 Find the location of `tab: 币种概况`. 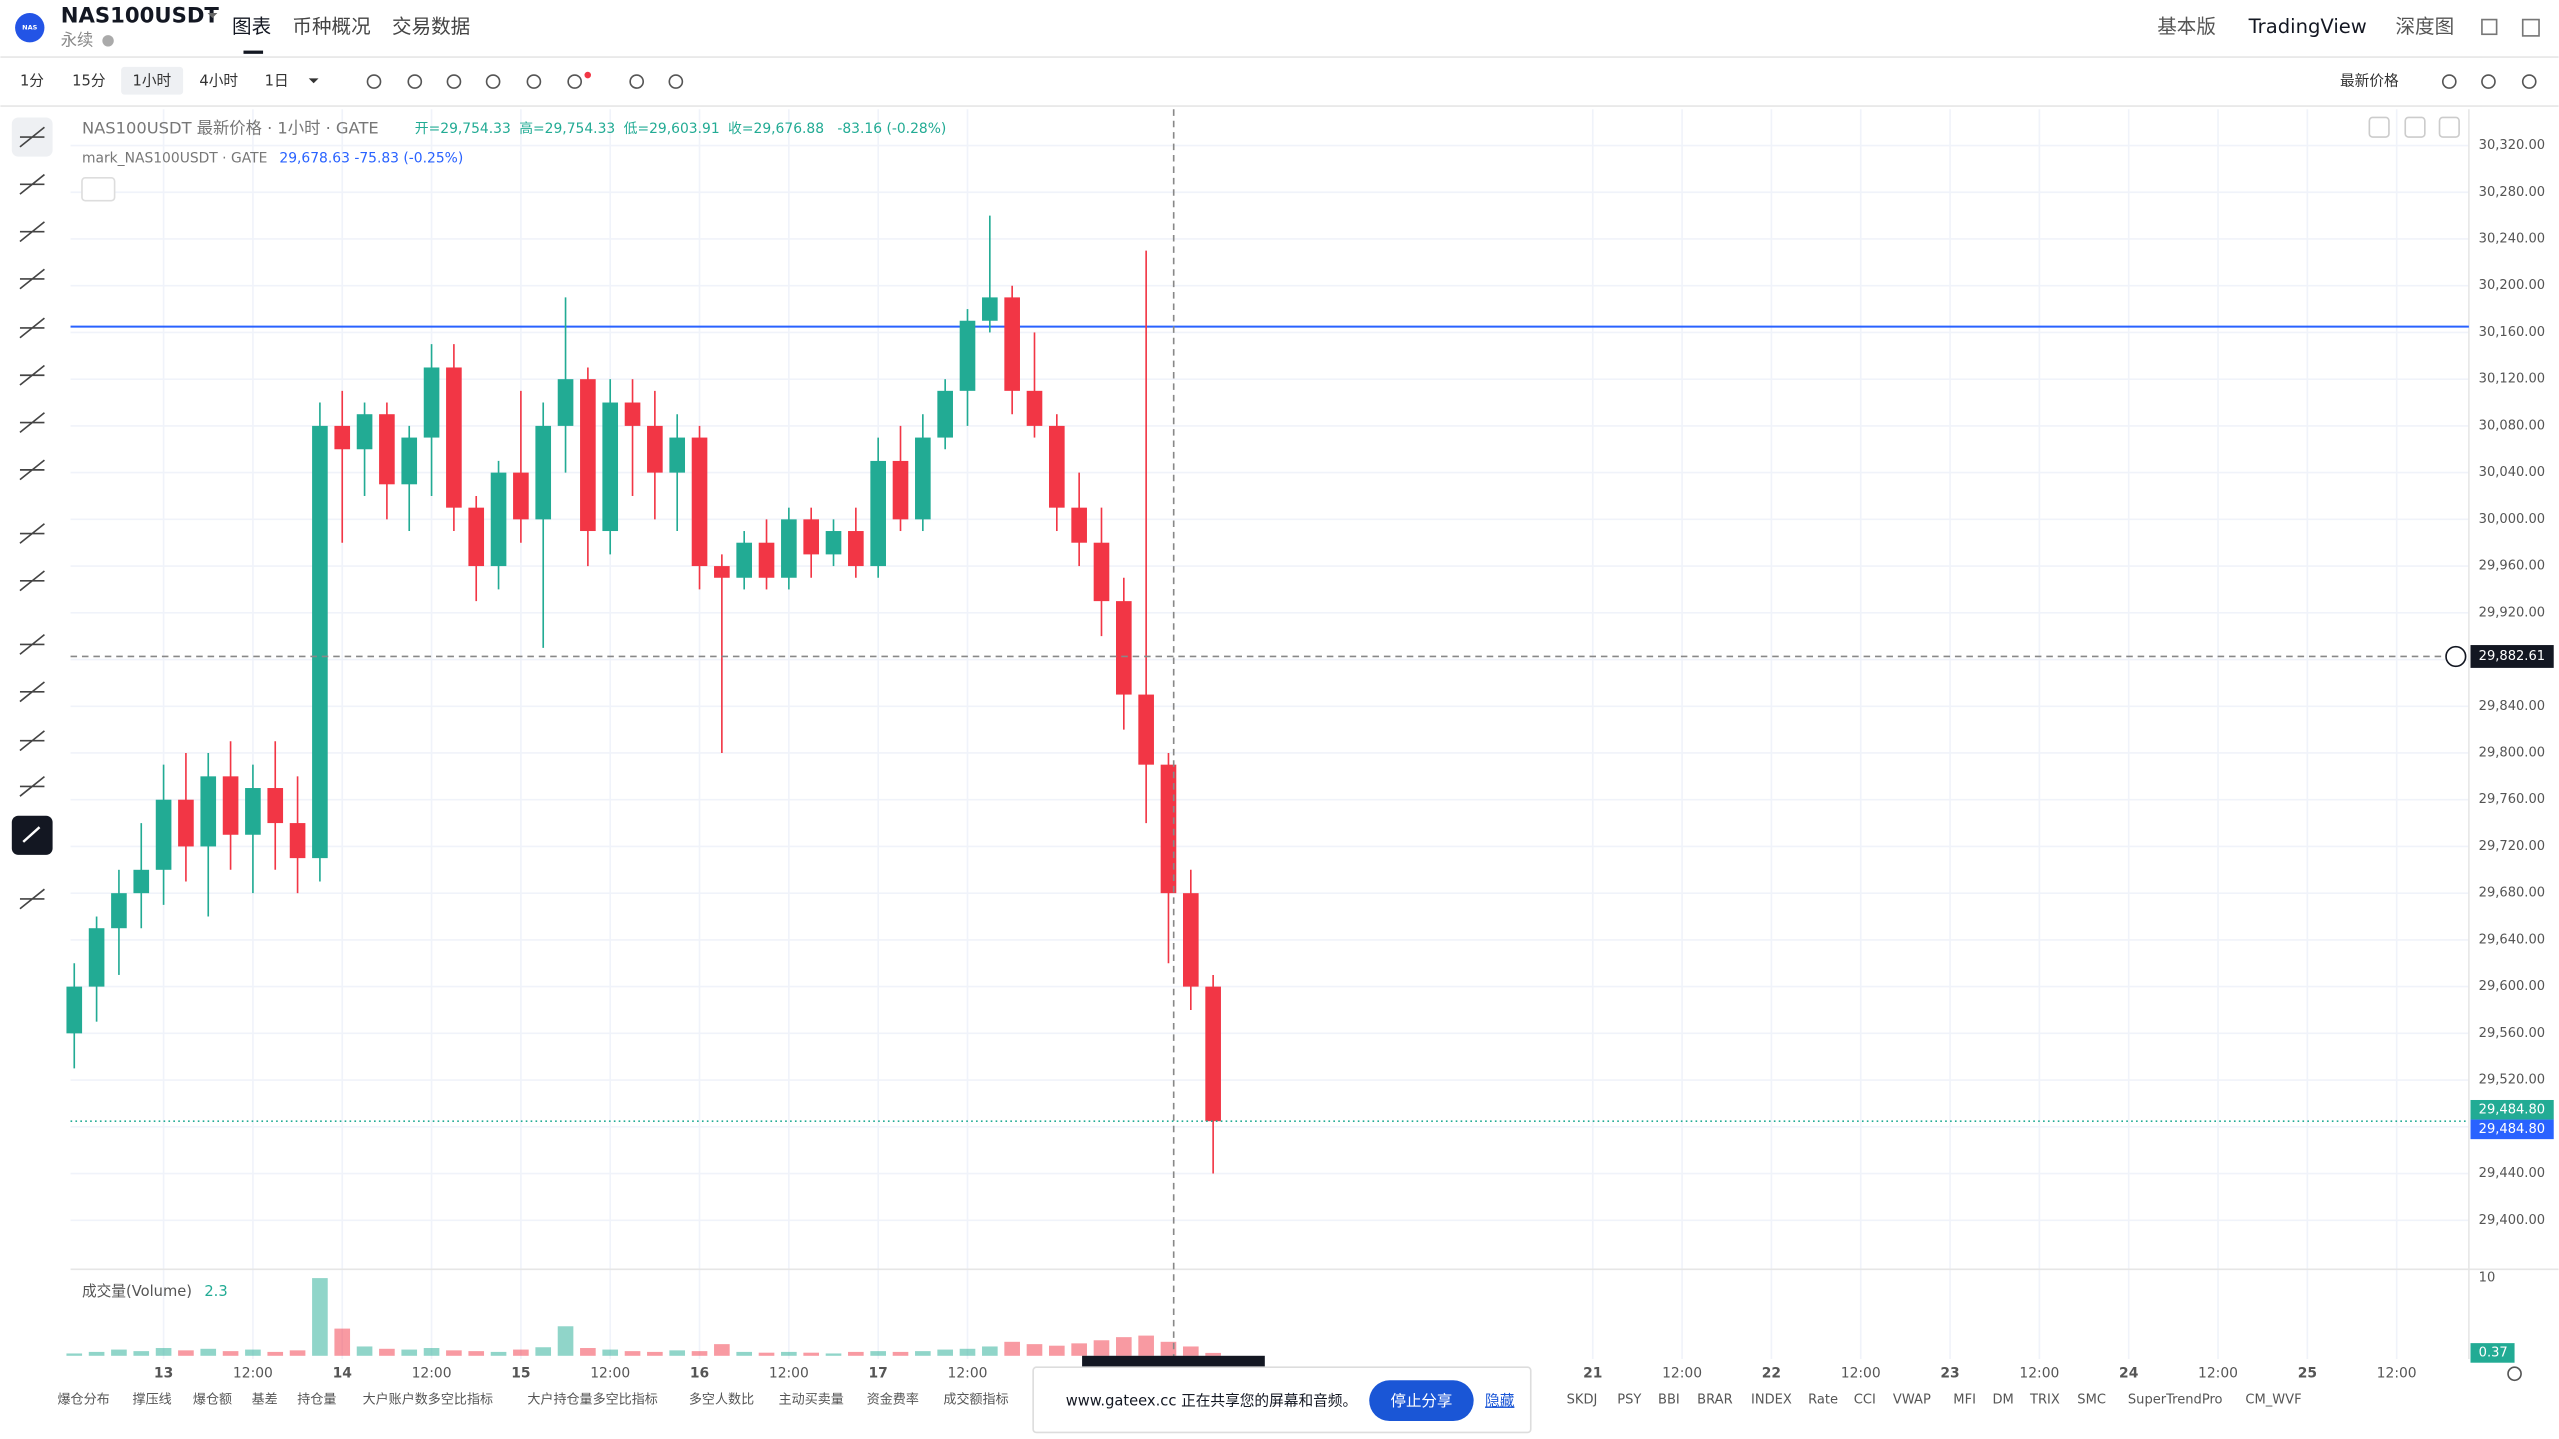

tab: 币种概况 is located at coordinates (331, 26).